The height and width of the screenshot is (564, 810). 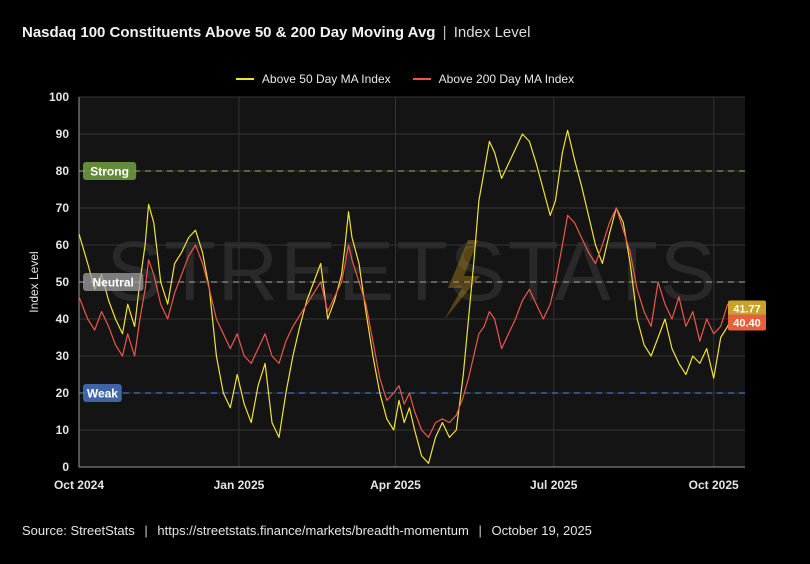 I want to click on reference-label-bg-strong, so click(x=110, y=171).